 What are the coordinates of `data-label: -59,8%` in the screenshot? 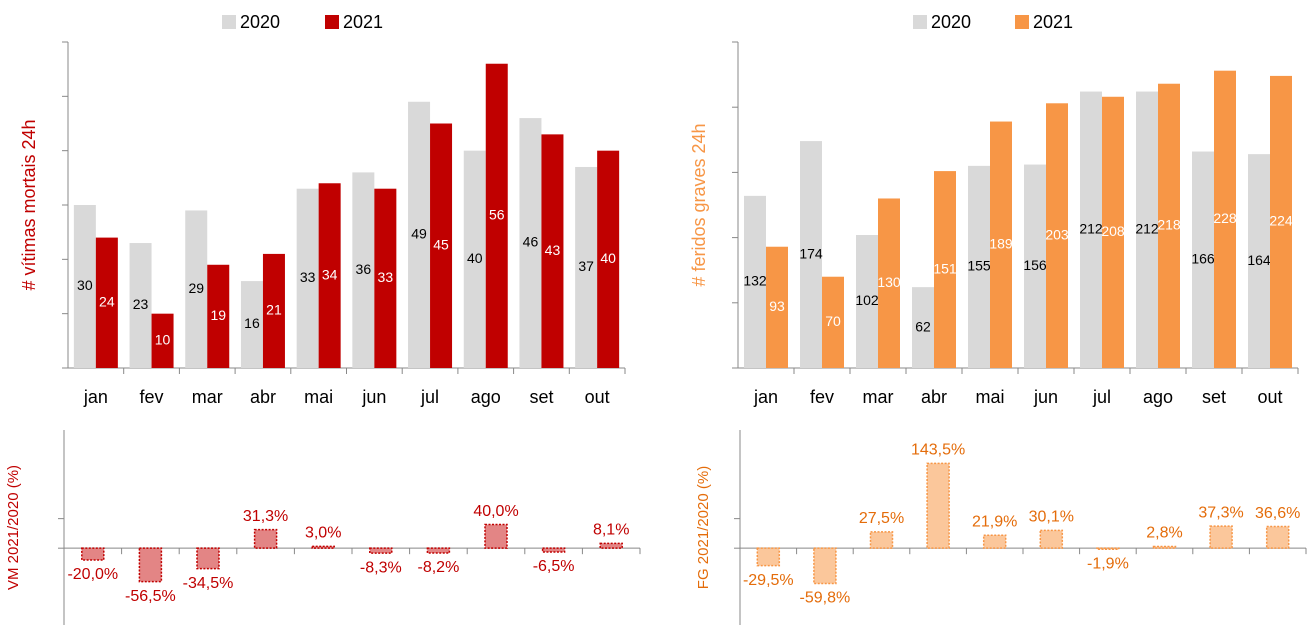 It's located at (825, 598).